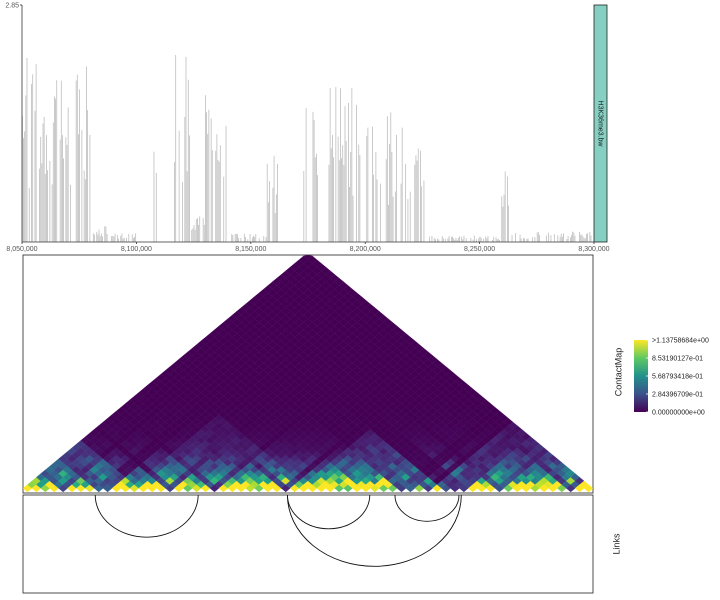 The width and height of the screenshot is (720, 600). I want to click on links-label: Links, so click(616, 544).